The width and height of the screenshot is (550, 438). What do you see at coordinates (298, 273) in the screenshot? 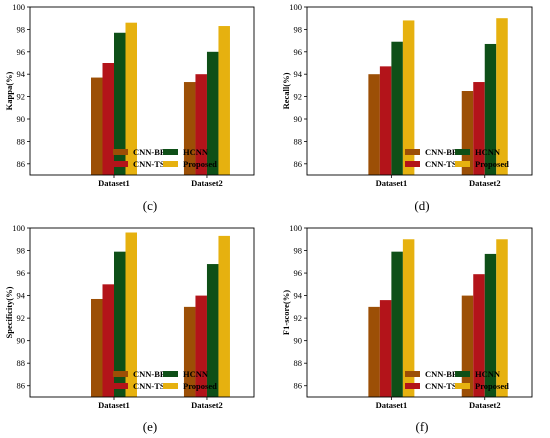
I see `y-tick-label: 96` at bounding box center [298, 273].